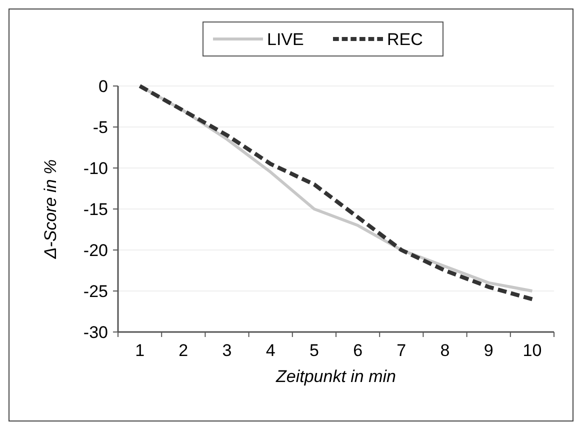 The width and height of the screenshot is (582, 430). What do you see at coordinates (445, 350) in the screenshot?
I see `x-tick-label: 8` at bounding box center [445, 350].